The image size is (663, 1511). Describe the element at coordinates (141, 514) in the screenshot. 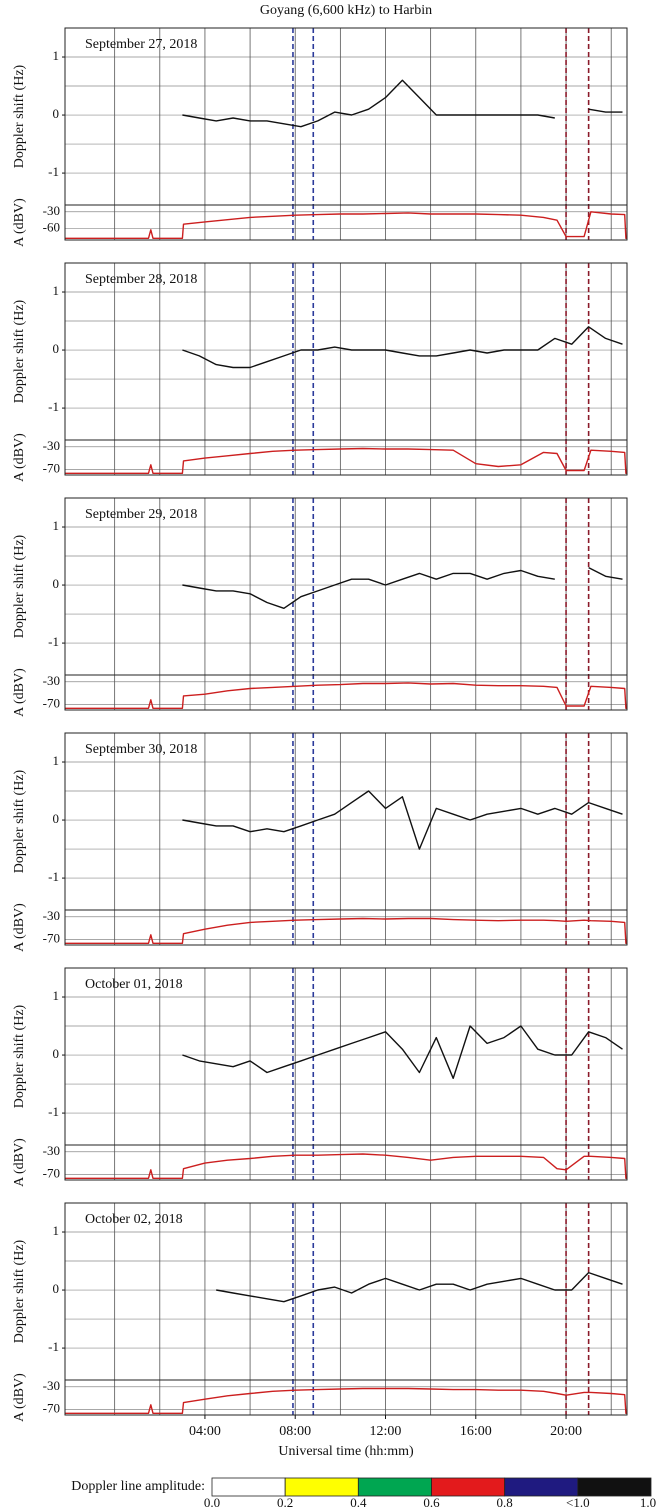

I see `panel-date: September 29, 2018` at that location.